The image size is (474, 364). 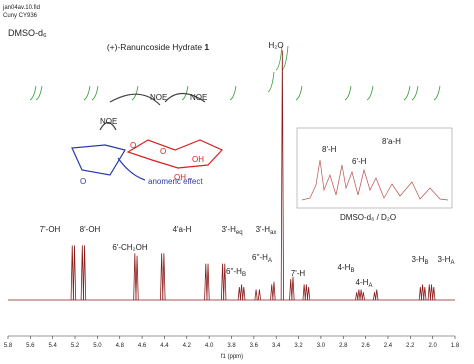 I want to click on solvent: DMSO-d₆, so click(x=27, y=33).